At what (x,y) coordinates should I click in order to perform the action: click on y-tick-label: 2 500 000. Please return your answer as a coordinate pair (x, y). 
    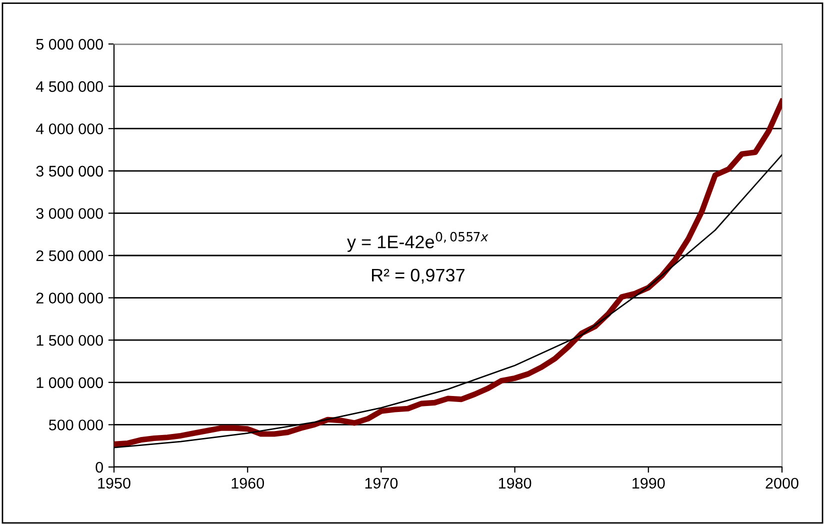
    Looking at the image, I should click on (69, 256).